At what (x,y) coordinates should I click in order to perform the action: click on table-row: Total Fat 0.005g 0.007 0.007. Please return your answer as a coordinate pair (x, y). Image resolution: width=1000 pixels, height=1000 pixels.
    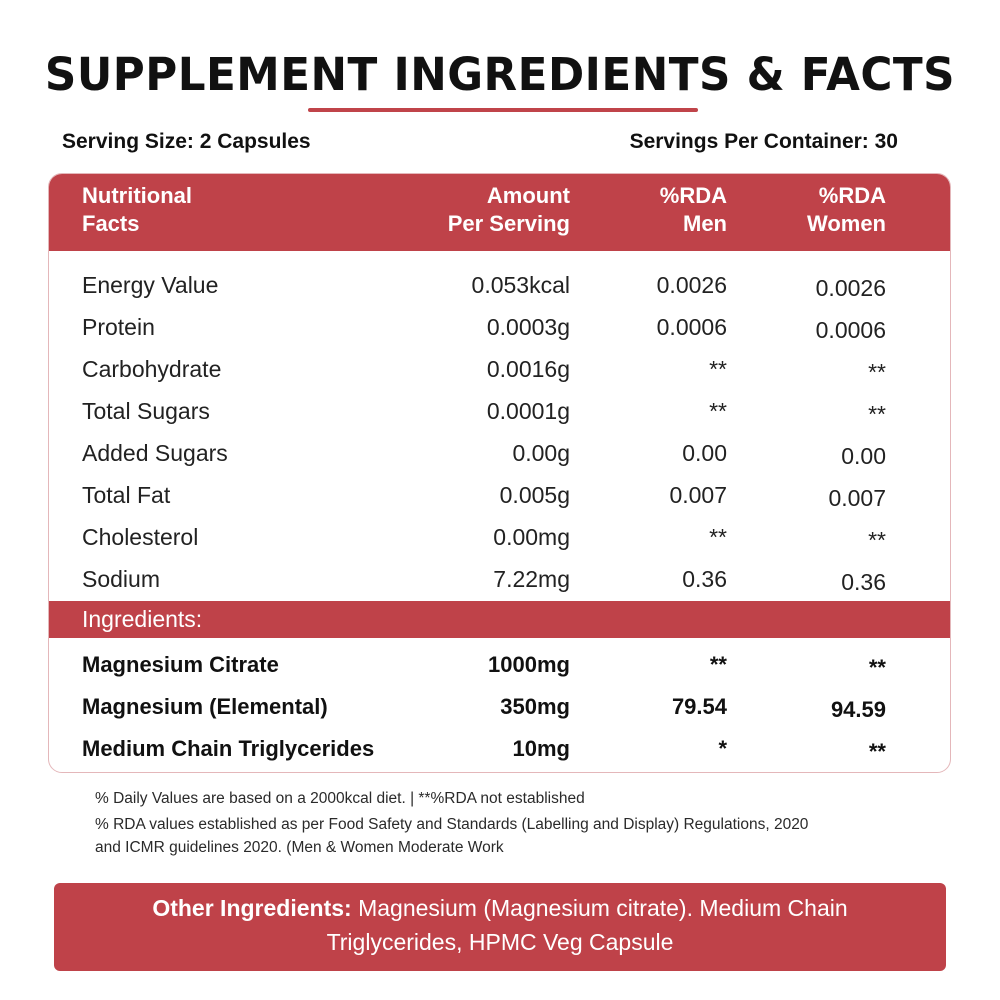
    Looking at the image, I should click on (499, 495).